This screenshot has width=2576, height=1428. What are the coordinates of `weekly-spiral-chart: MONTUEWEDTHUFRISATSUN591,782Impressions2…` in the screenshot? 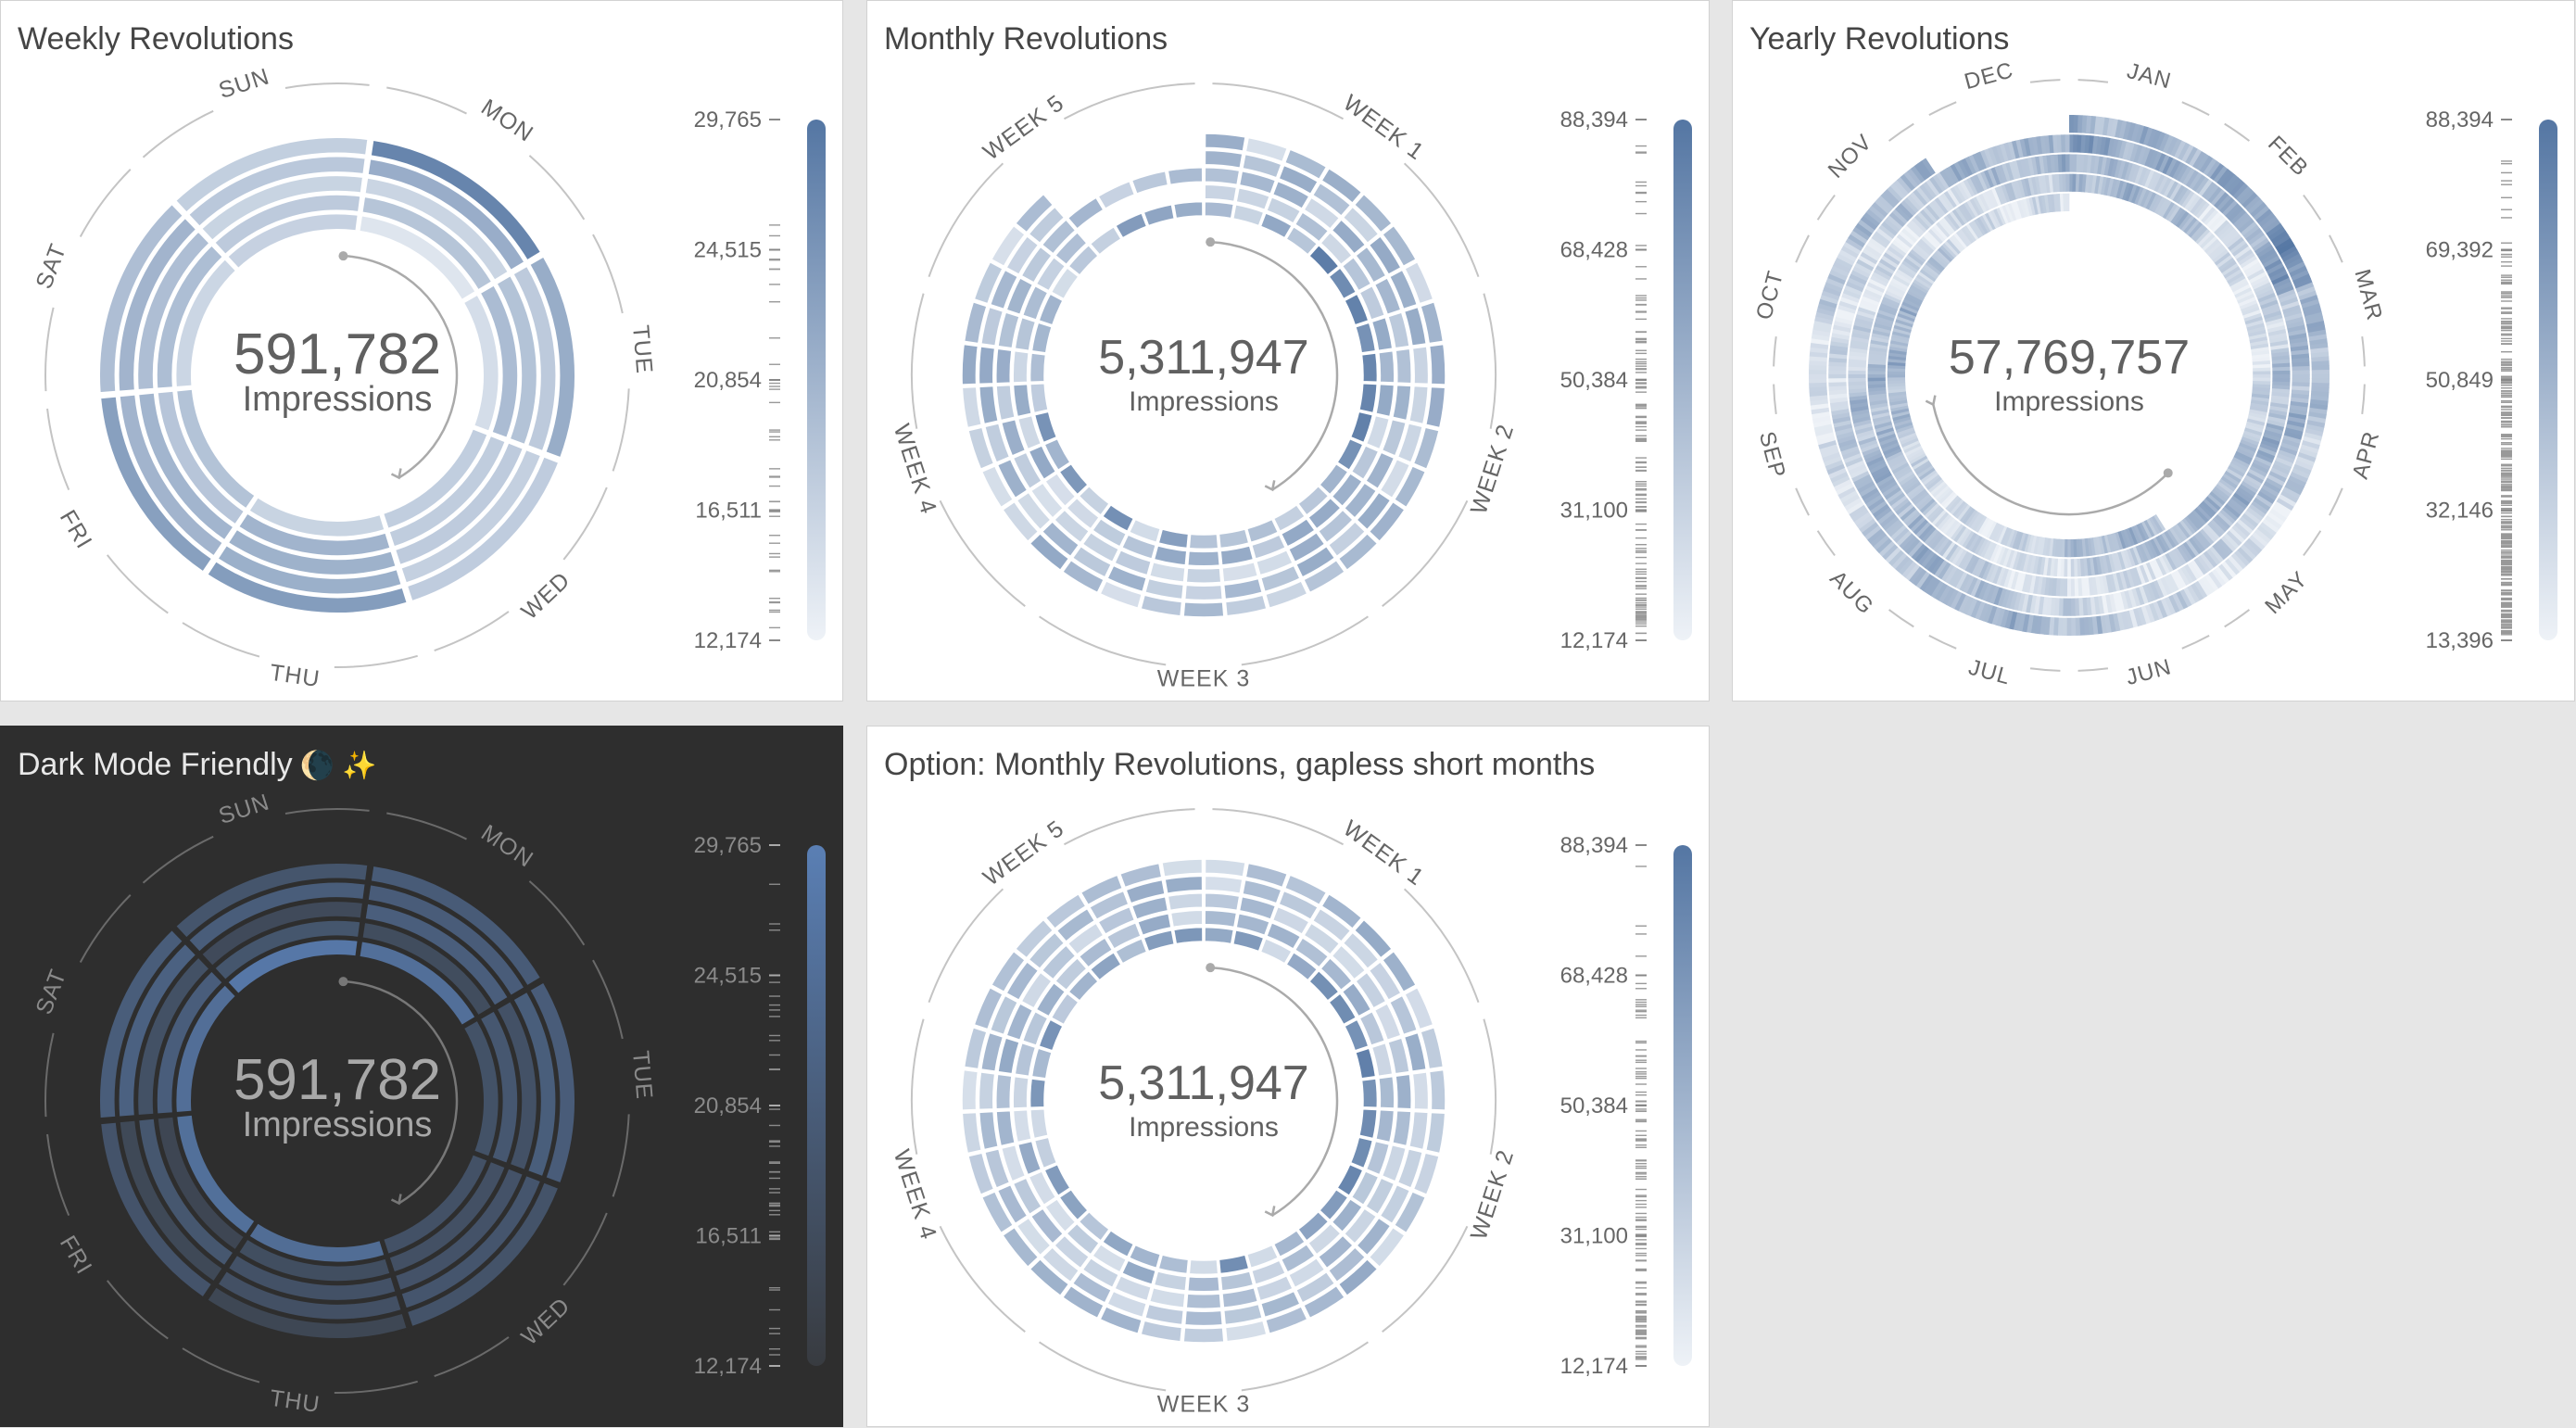 It's located at (428, 377).